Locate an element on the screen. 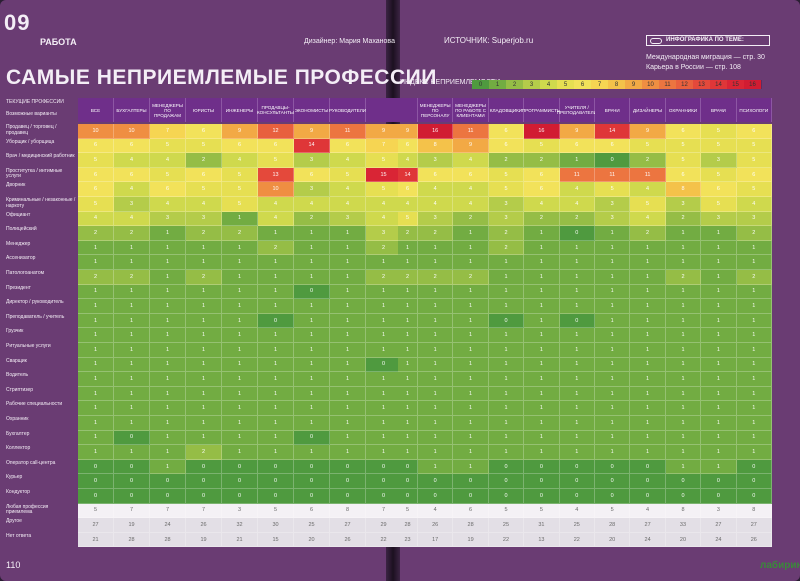 This screenshot has height=581, width=800. row-label: Директор / руководитель is located at coordinates (35, 302).